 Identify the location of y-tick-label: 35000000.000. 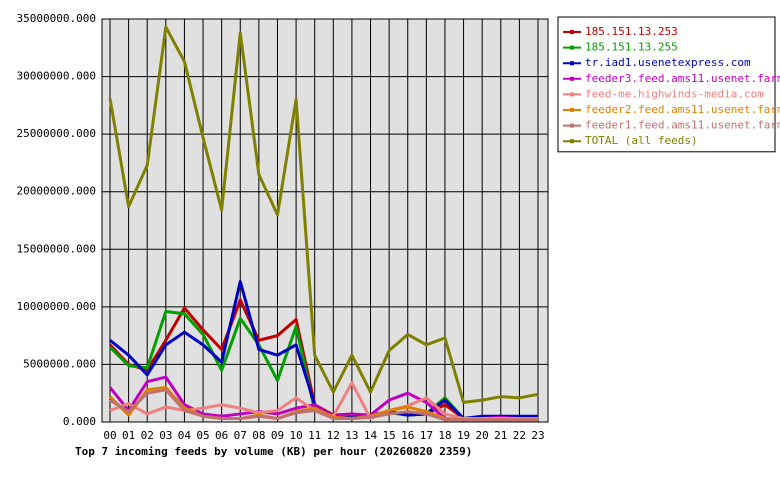
(56, 18).